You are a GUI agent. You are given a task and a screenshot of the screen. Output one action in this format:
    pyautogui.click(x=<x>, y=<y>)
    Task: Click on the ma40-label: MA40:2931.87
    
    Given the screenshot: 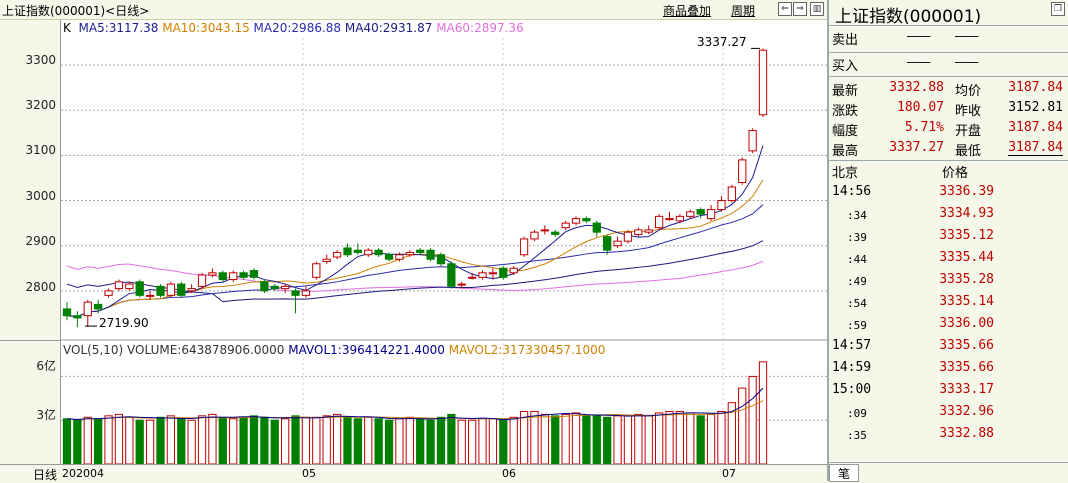 What is the action you would take?
    pyautogui.click(x=388, y=28)
    